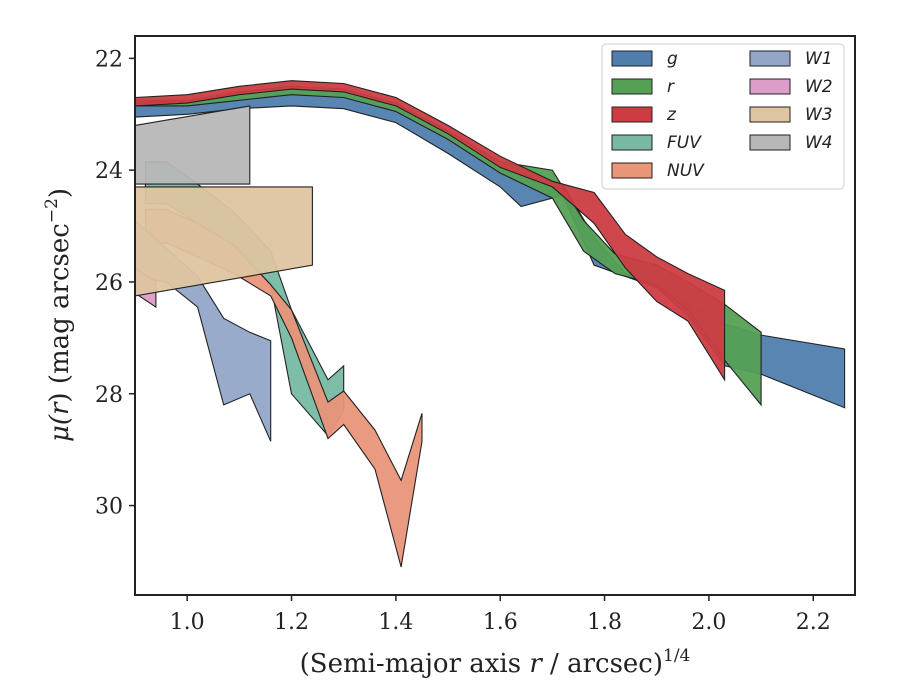 Image resolution: width=900 pixels, height=700 pixels. Describe the element at coordinates (723, 116) in the screenshot. I see `legend: grz FUV NUV W1 W2 W3 W4` at that location.